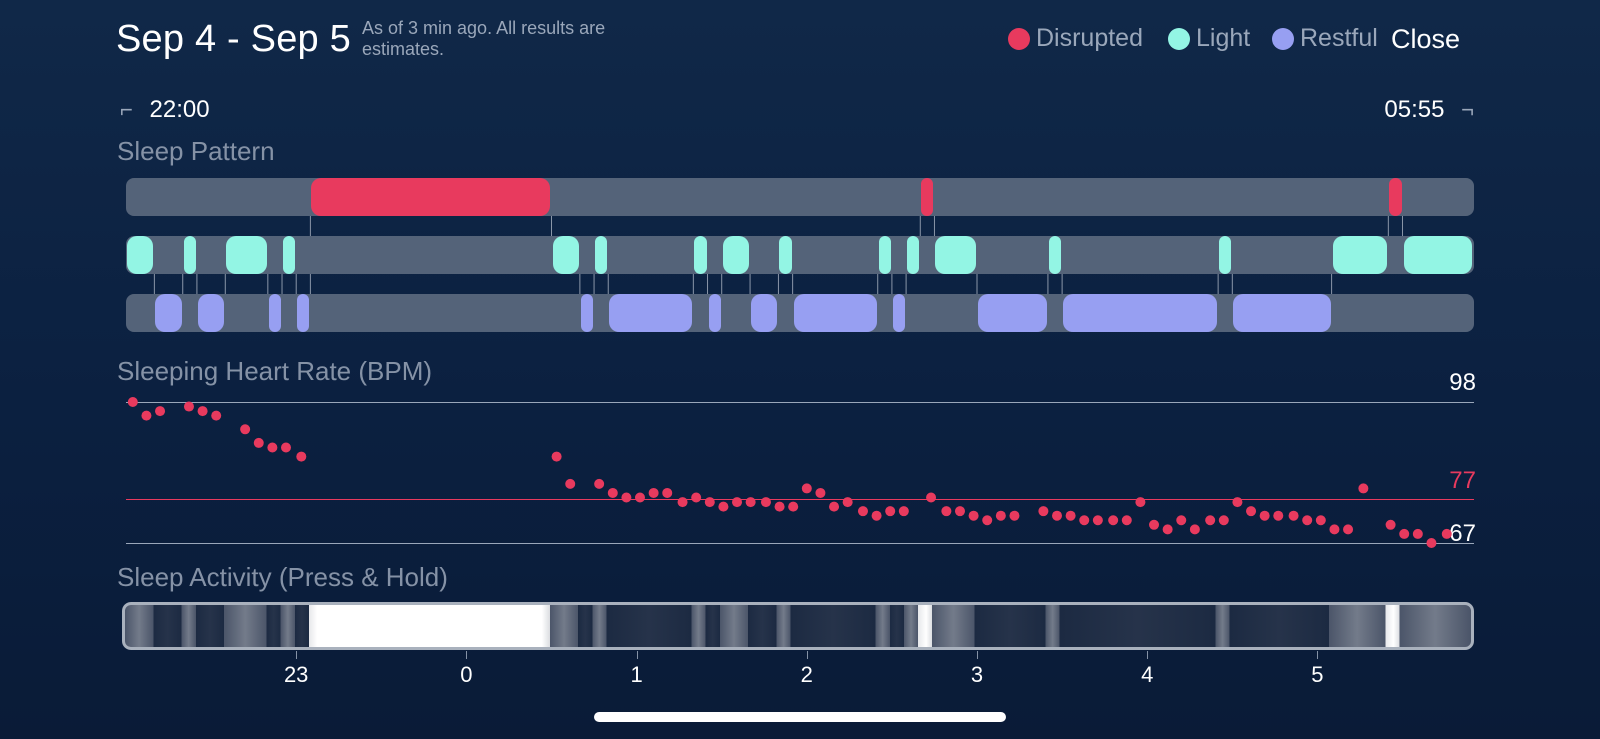 This screenshot has width=1600, height=739. I want to click on x-tick-label: 1, so click(636, 674).